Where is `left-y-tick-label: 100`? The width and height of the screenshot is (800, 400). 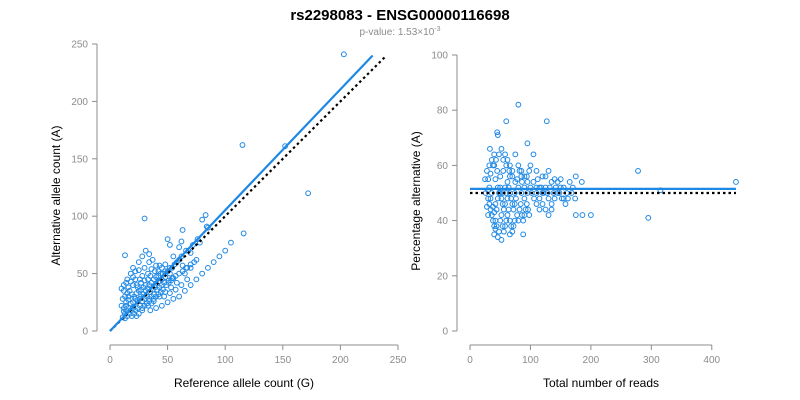 left-y-tick-label: 100 is located at coordinates (79, 217).